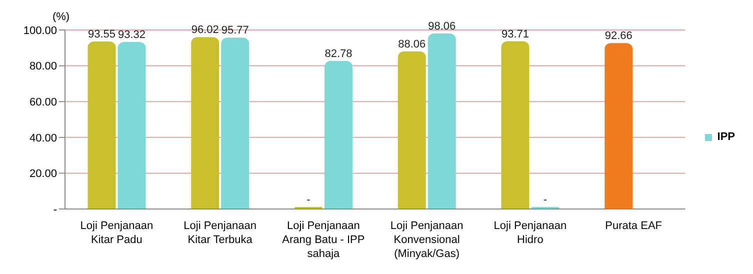  What do you see at coordinates (618, 36) in the screenshot?
I see `data-label: 92.66` at bounding box center [618, 36].